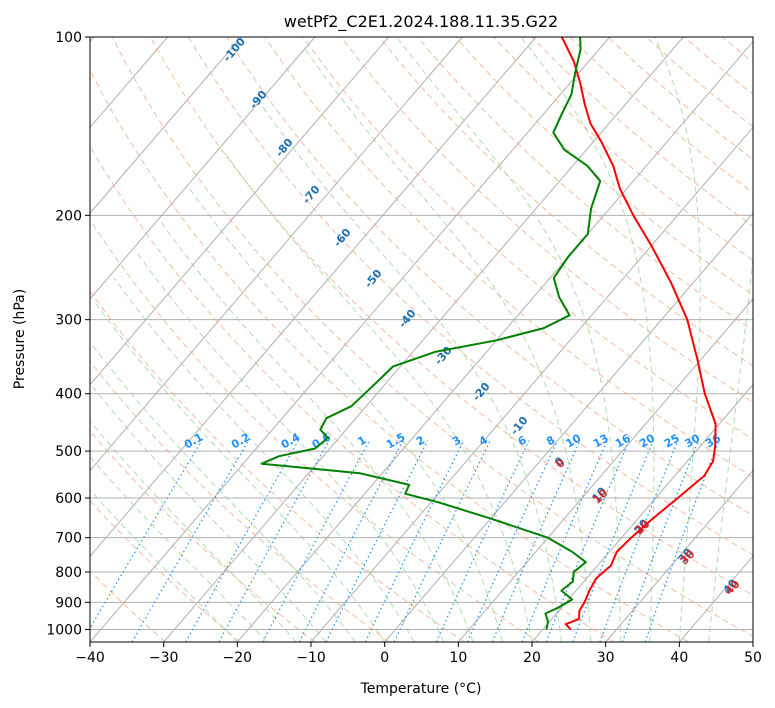 This screenshot has width=775, height=708. What do you see at coordinates (238, 658) in the screenshot?
I see `x-tick-label: −20` at bounding box center [238, 658].